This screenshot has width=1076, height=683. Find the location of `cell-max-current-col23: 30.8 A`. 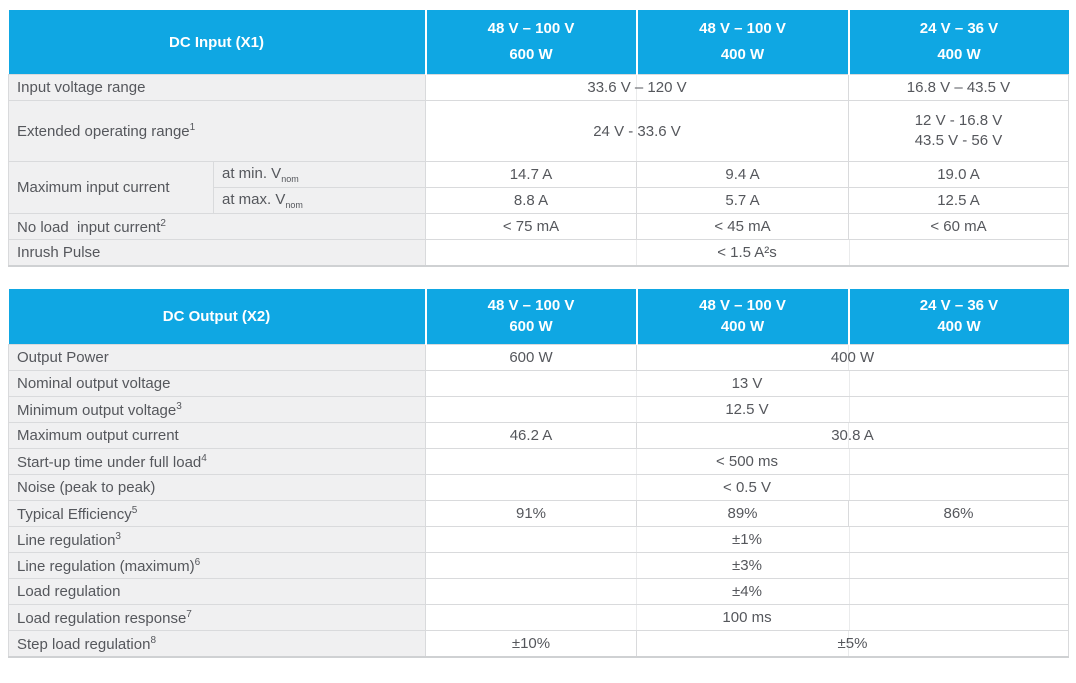

cell-max-current-col23: 30.8 A is located at coordinates (852, 435).